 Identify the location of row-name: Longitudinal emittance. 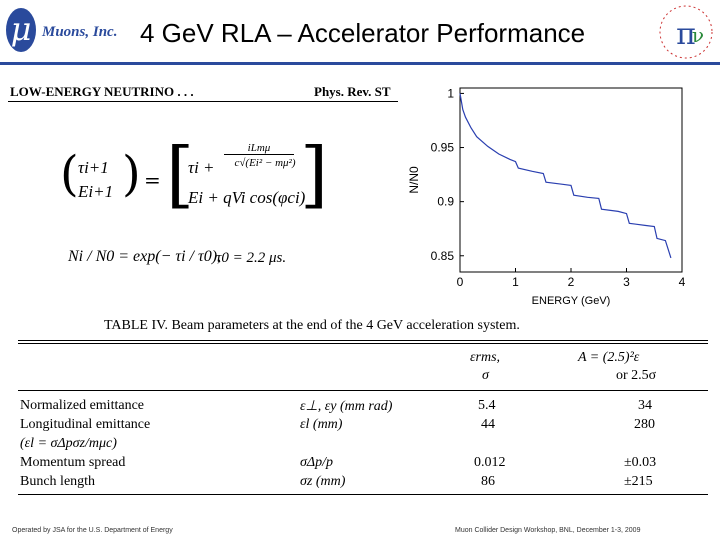
(85, 424).